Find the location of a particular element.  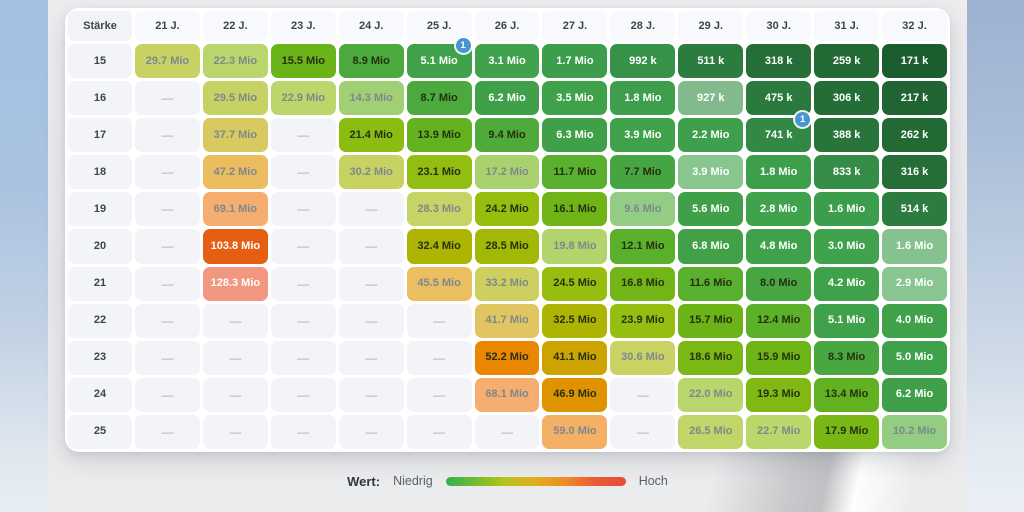

heatmap-cell: 41.7 Mio is located at coordinates (507, 320).